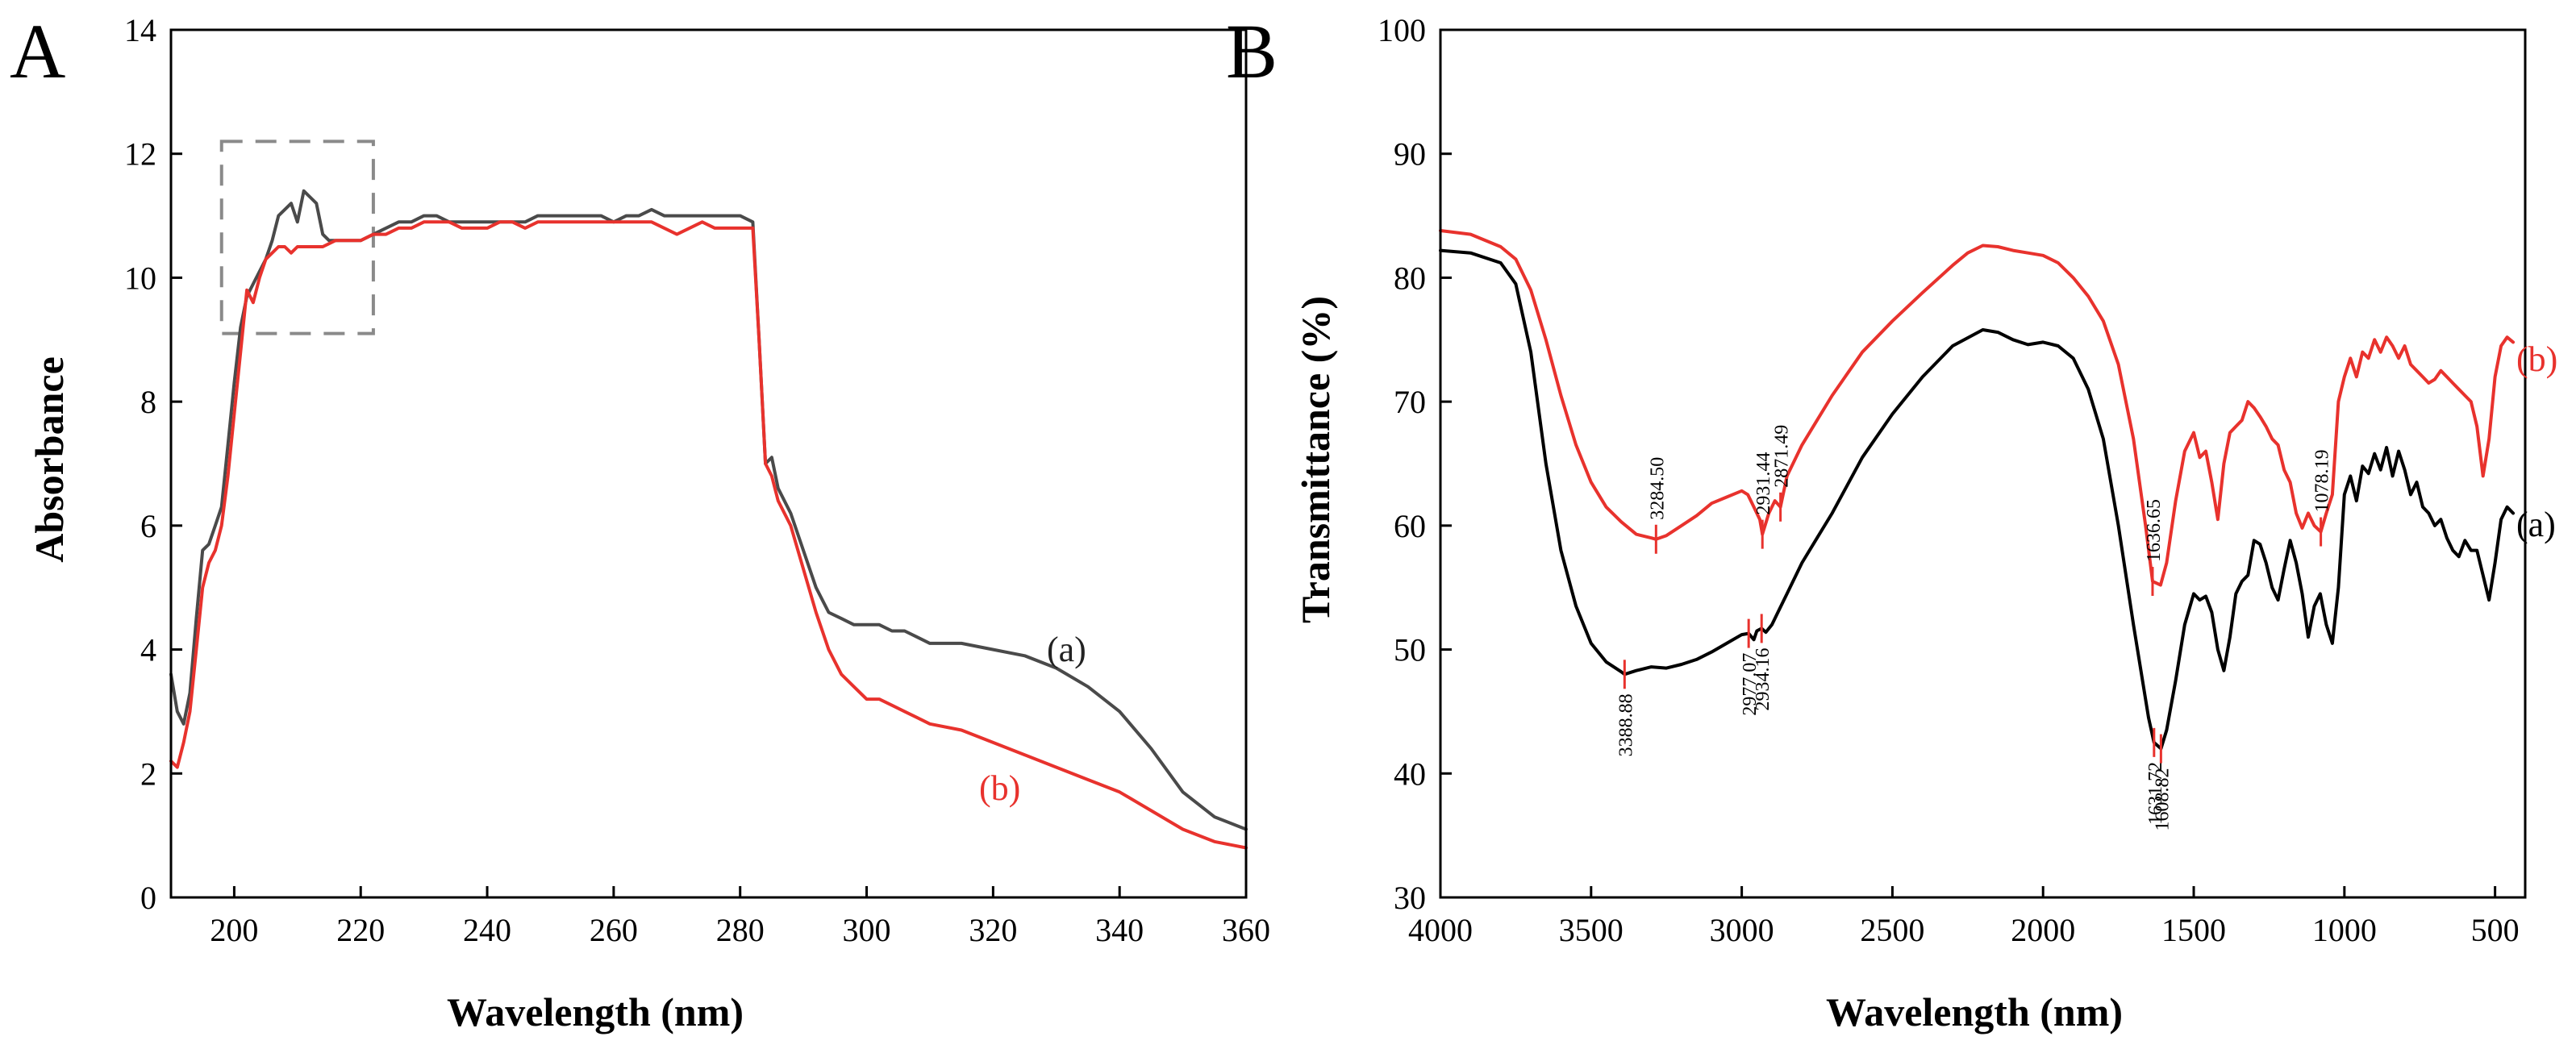 The height and width of the screenshot is (1049, 2576). Describe the element at coordinates (2536, 359) in the screenshot. I see `panel-b-label-b: (b)` at that location.